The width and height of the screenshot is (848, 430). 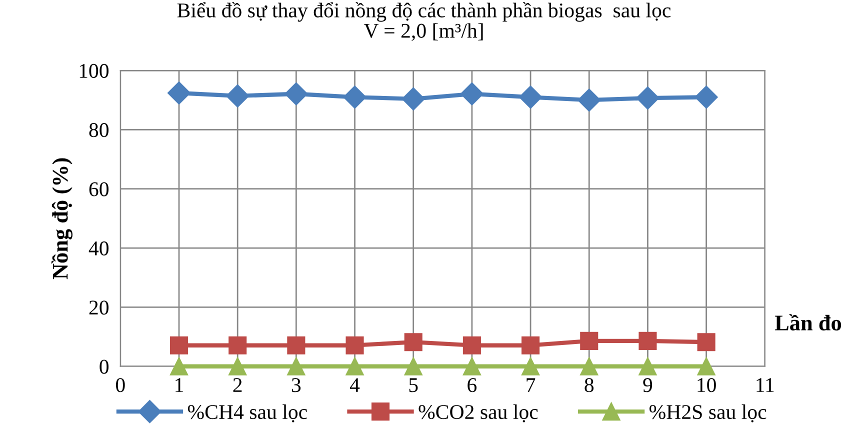 I want to click on y-tick-label: 100, so click(x=94, y=71).